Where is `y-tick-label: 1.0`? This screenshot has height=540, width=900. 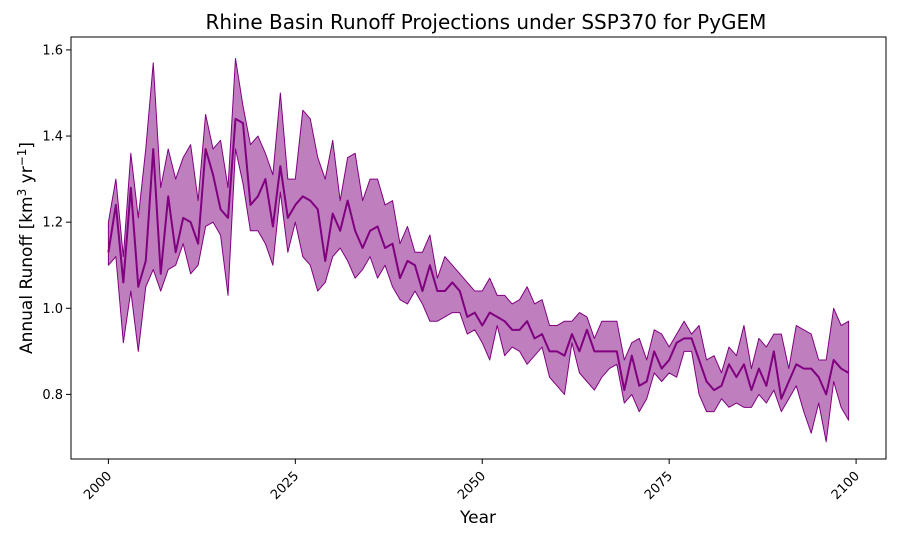 y-tick-label: 1.0 is located at coordinates (52, 309).